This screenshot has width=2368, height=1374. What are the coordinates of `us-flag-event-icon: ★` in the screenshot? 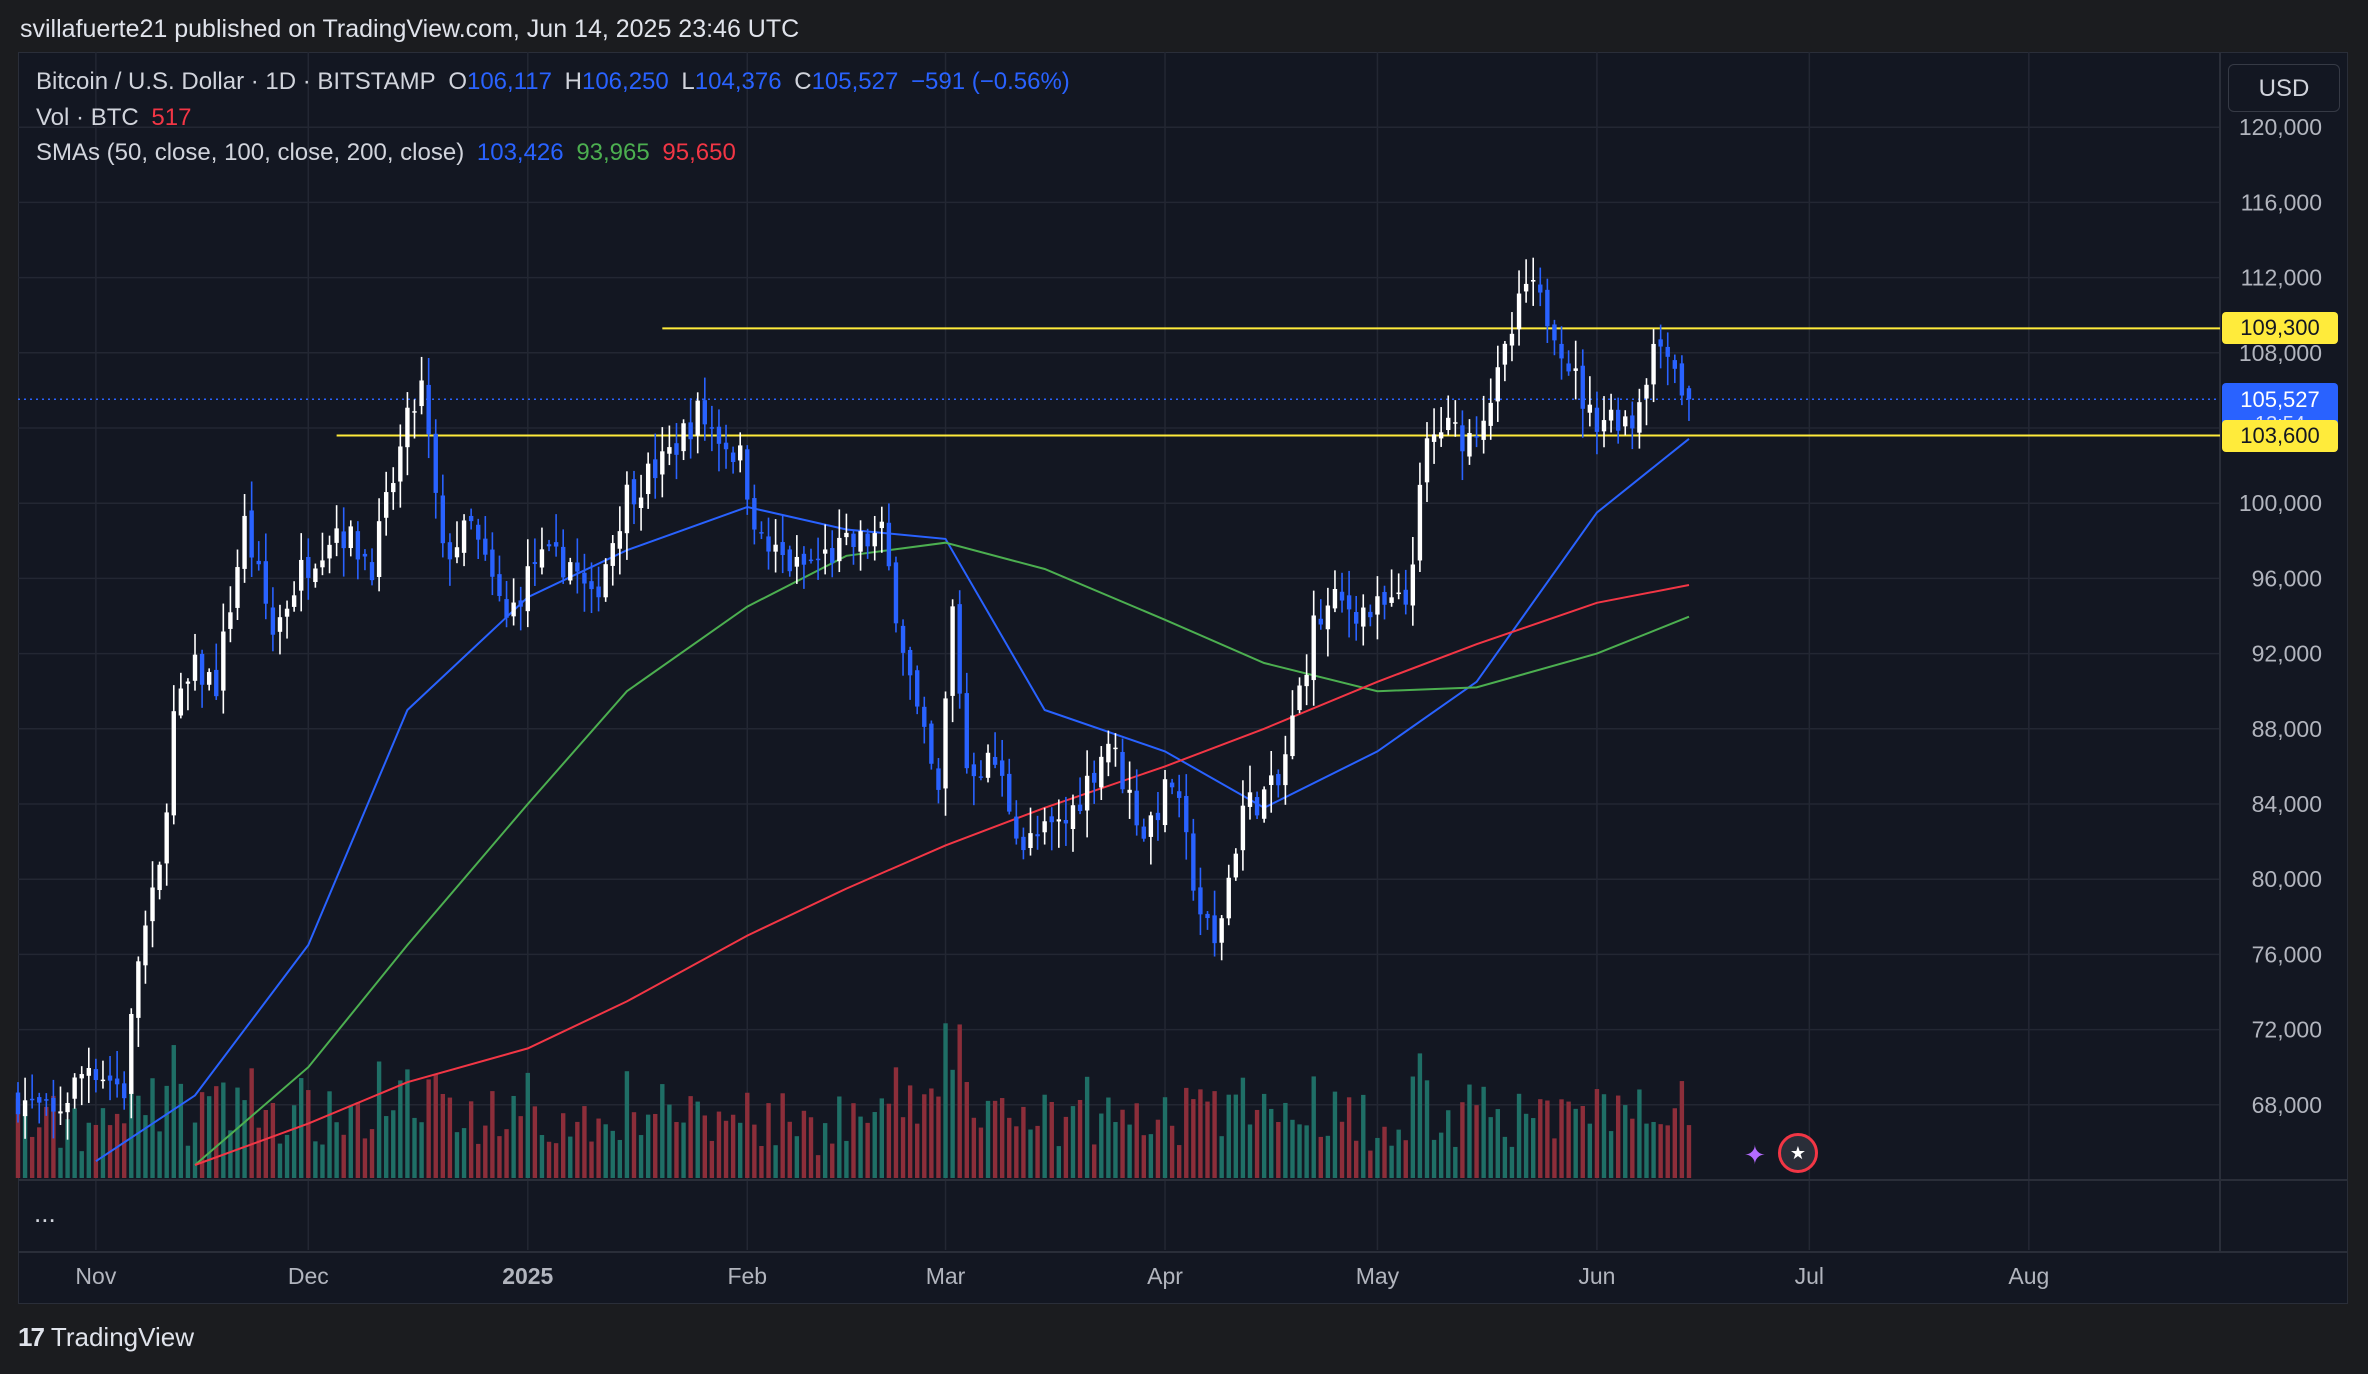 It's located at (1798, 1153).